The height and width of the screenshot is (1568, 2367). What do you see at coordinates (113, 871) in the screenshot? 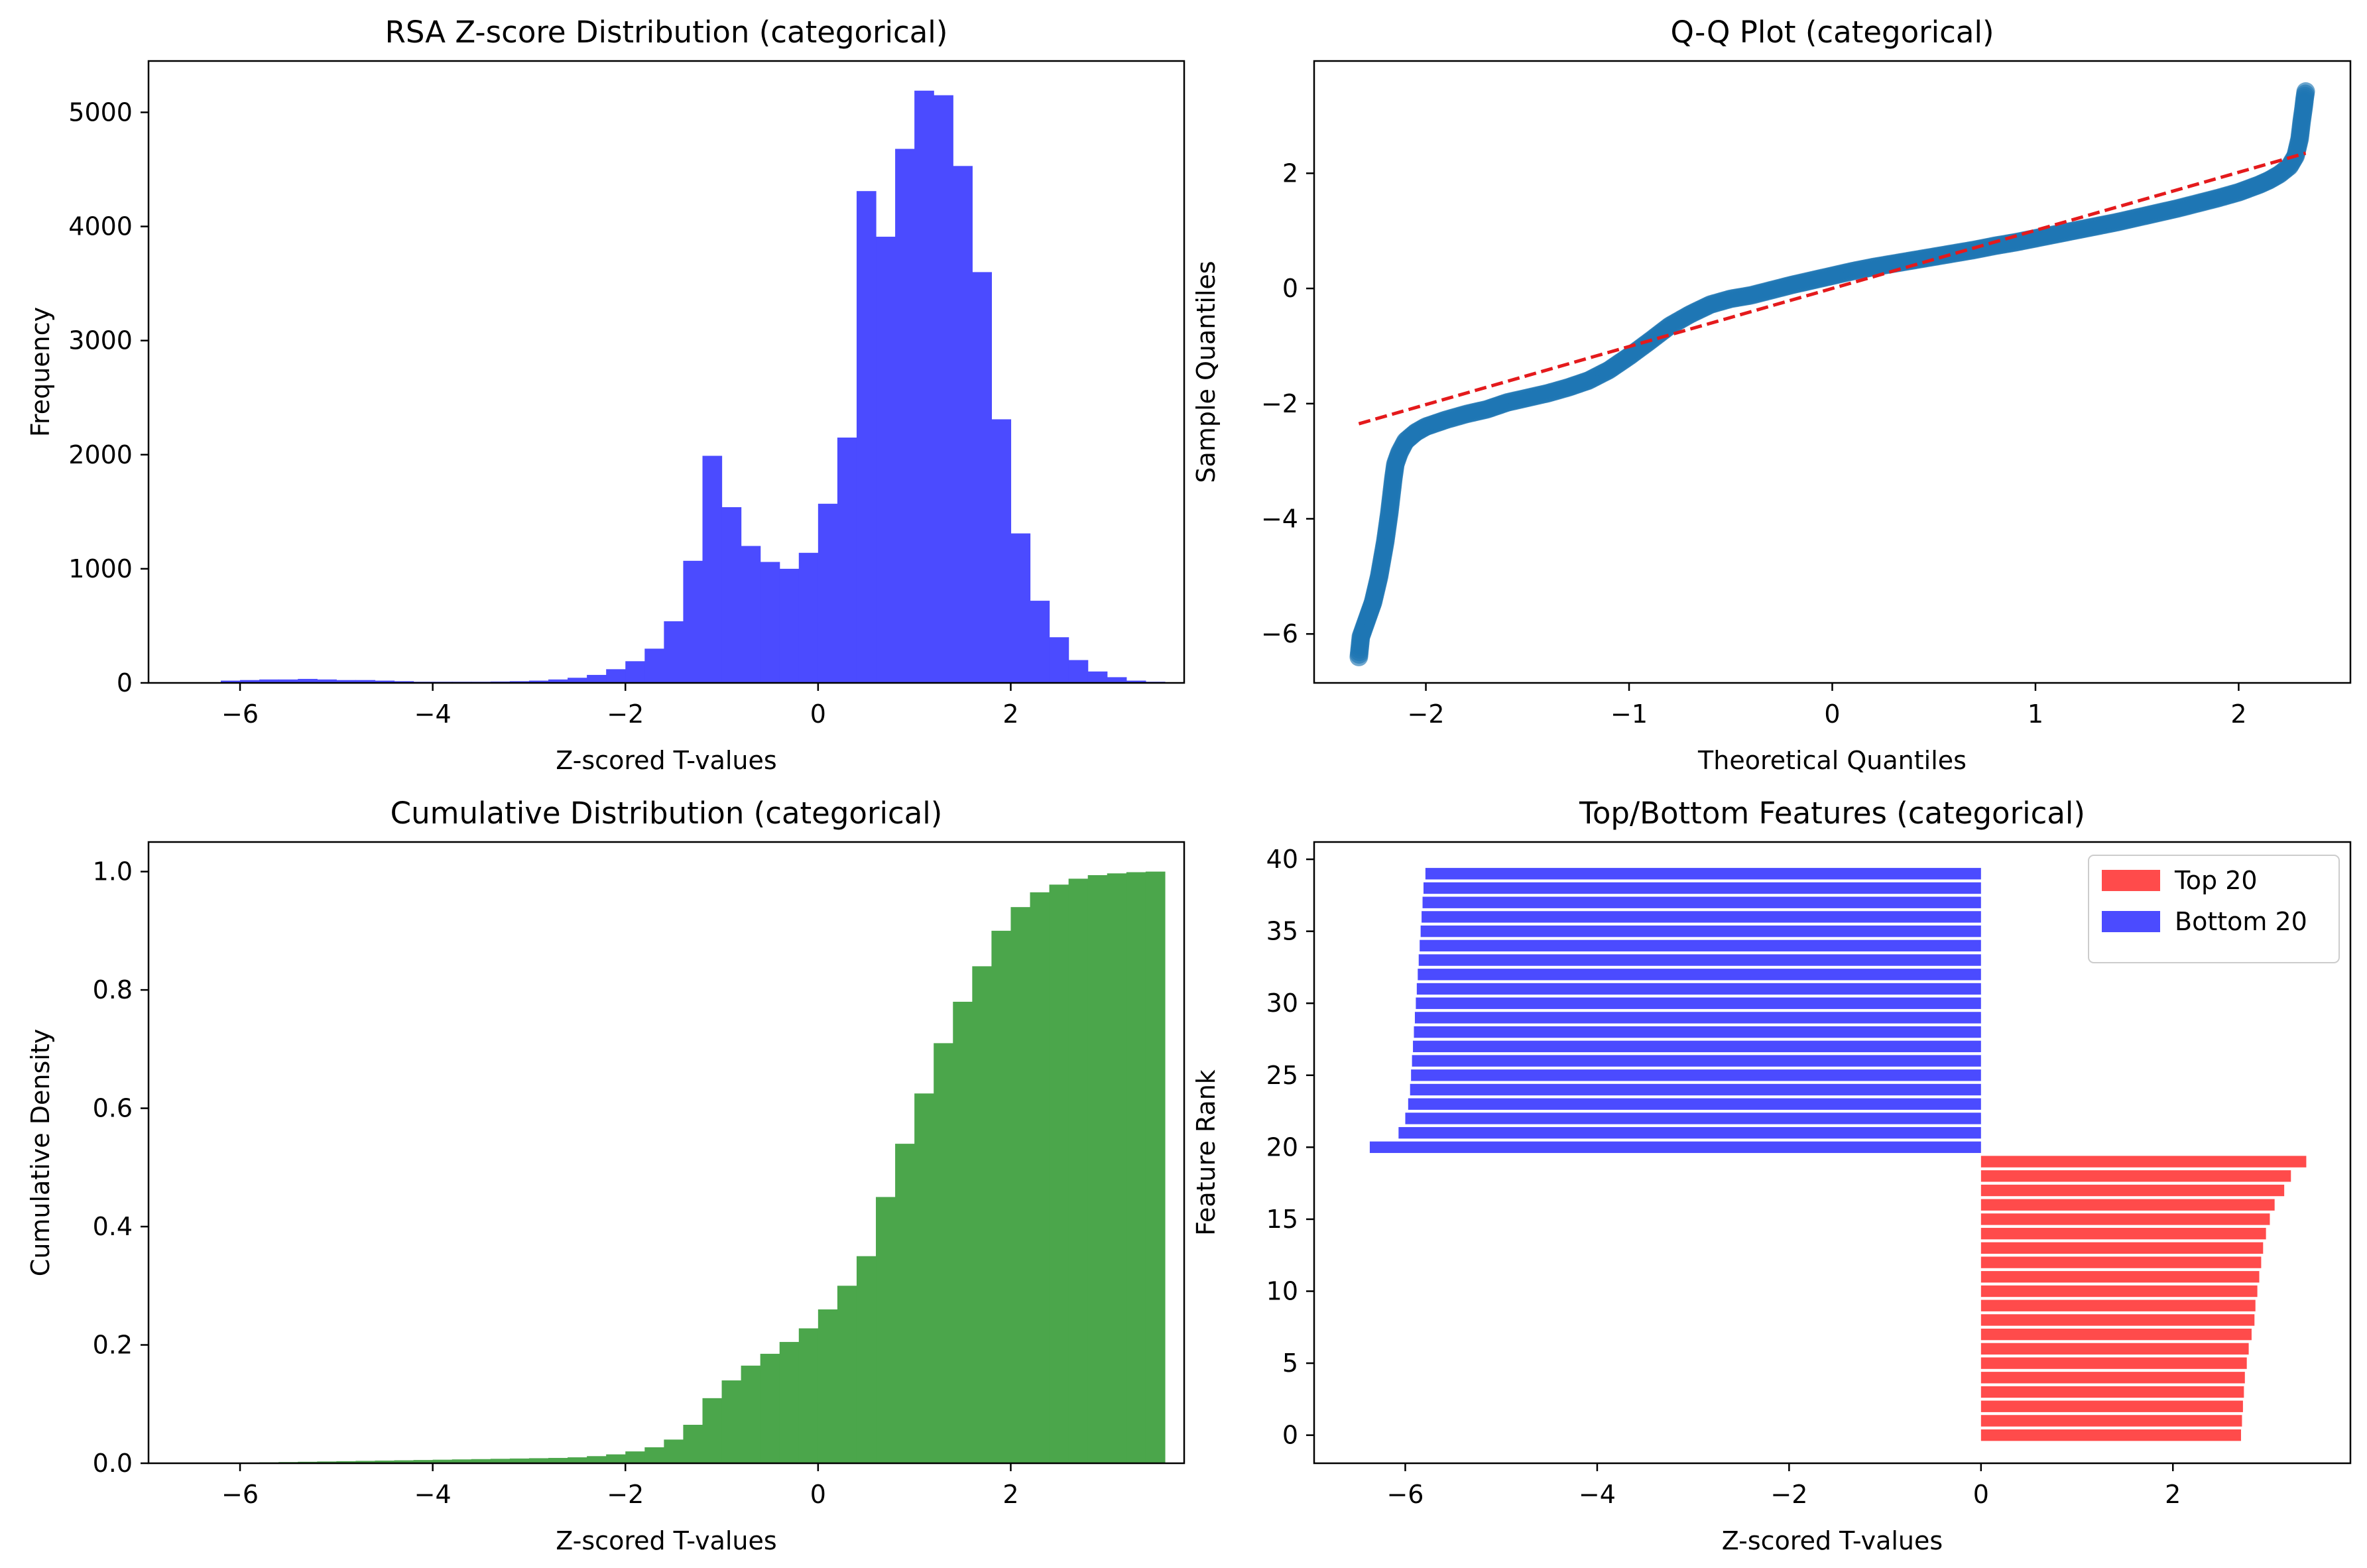
I see `y-tick-label: 1.0` at bounding box center [113, 871].